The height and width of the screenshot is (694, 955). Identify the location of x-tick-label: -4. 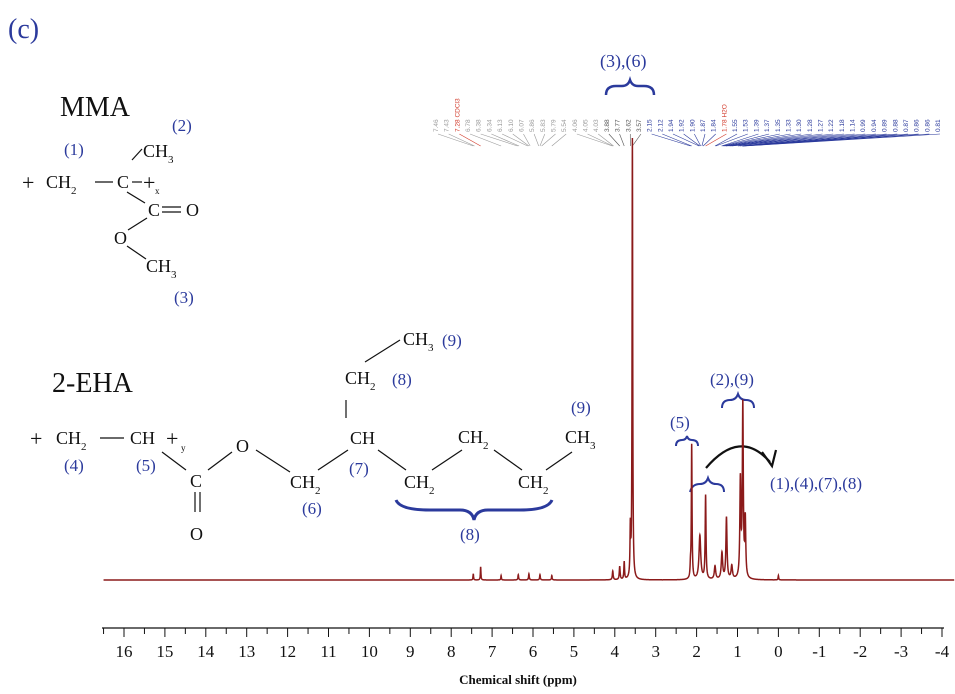
(942, 651).